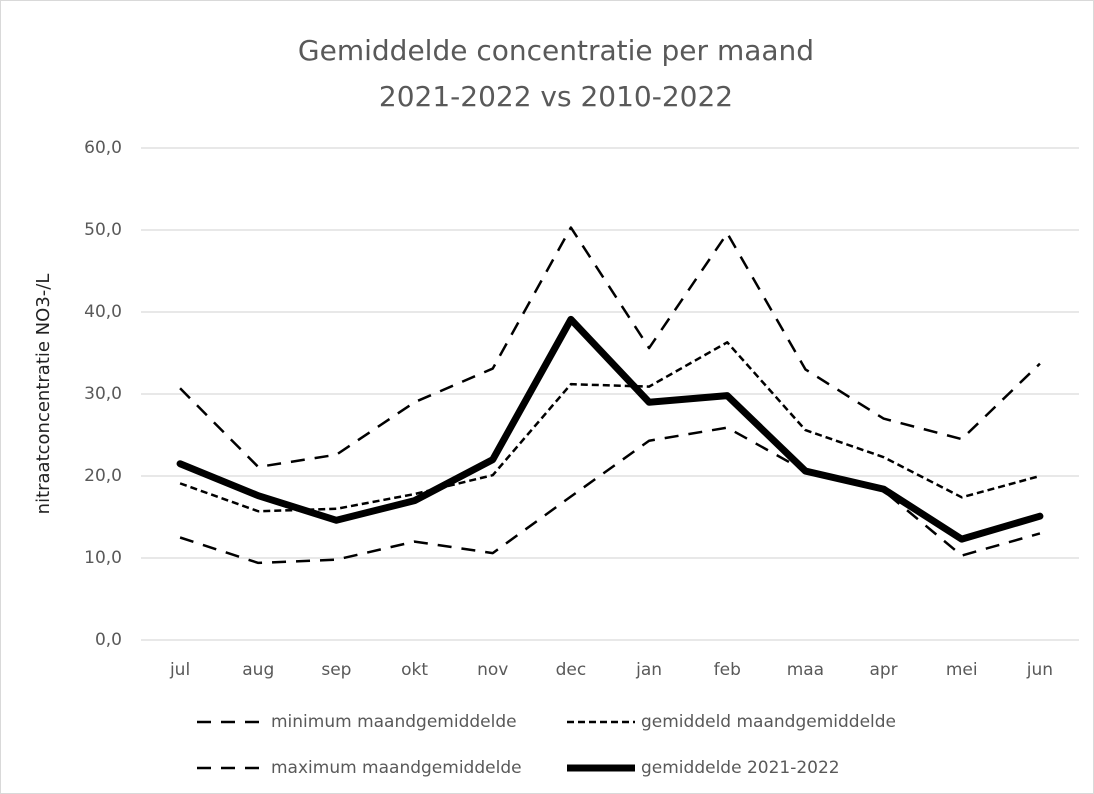  What do you see at coordinates (1039, 670) in the screenshot?
I see `x-tick-label: jun` at bounding box center [1039, 670].